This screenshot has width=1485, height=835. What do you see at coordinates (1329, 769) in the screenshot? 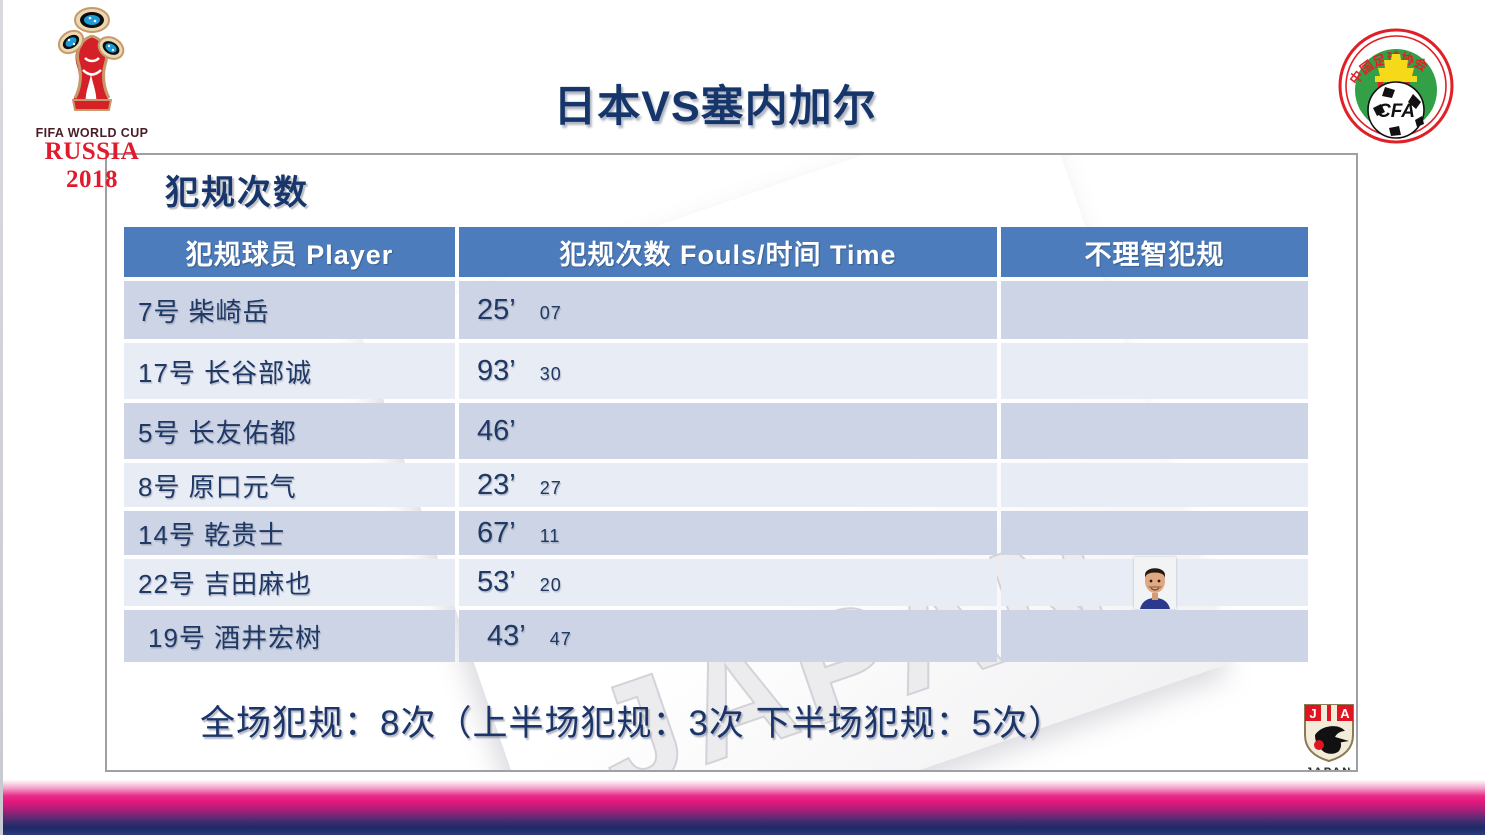
I see `jfa-caption: JAPAN` at bounding box center [1329, 769].